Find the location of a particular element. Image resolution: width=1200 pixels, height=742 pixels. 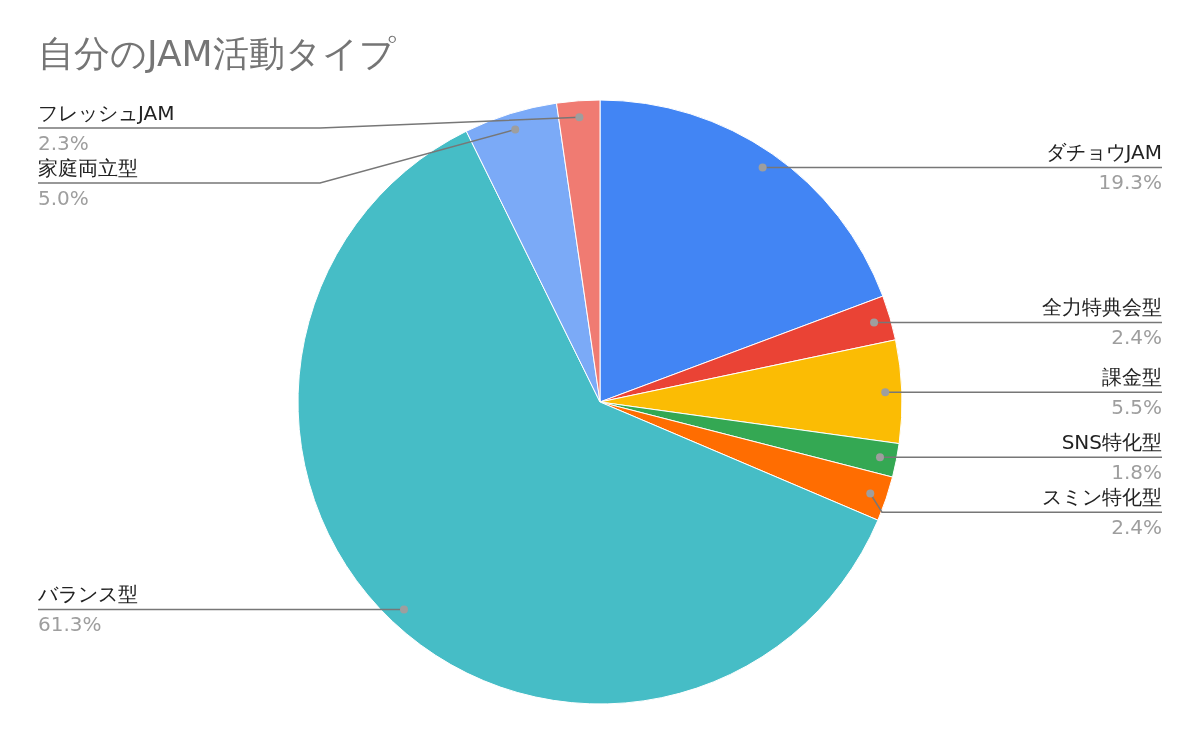

slice-label: 家庭両立型 is located at coordinates (88, 168).